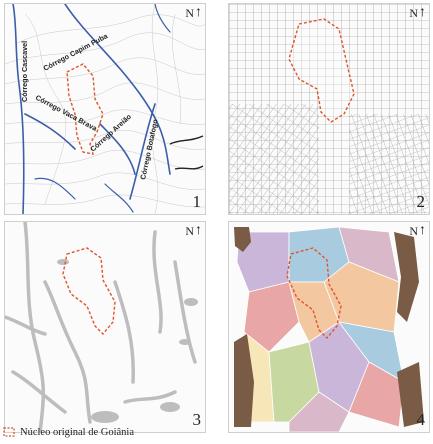  What do you see at coordinates (76, 52) in the screenshot?
I see `stream-label-capim-puba: Córrego Capim Puba` at bounding box center [76, 52].